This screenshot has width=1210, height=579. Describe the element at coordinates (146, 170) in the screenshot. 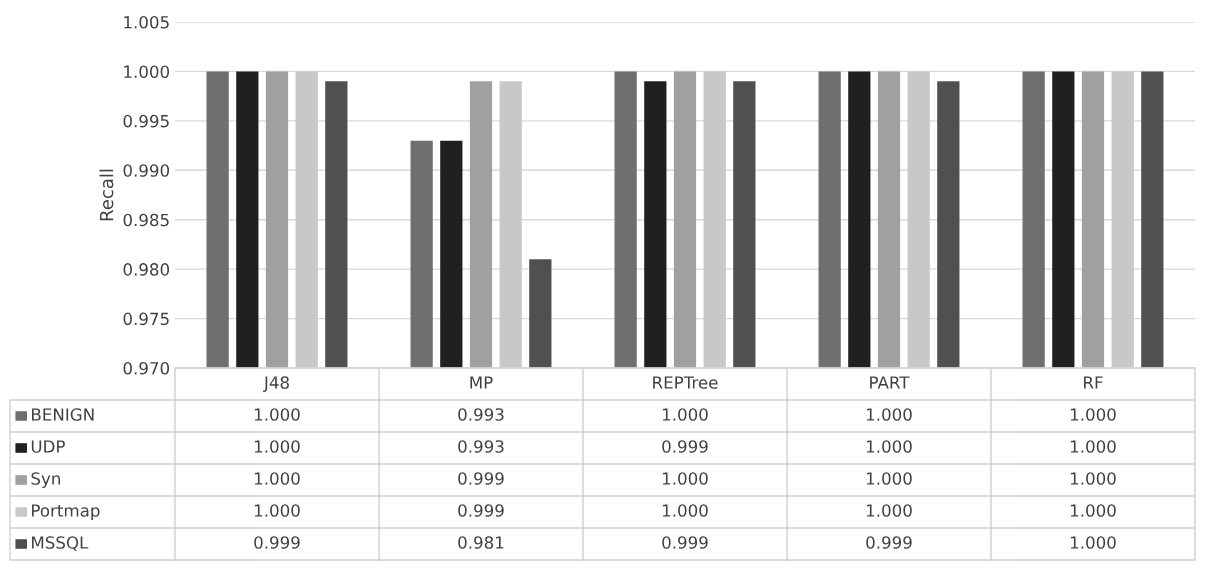

I see `y-tick-label: 0.990` at that location.